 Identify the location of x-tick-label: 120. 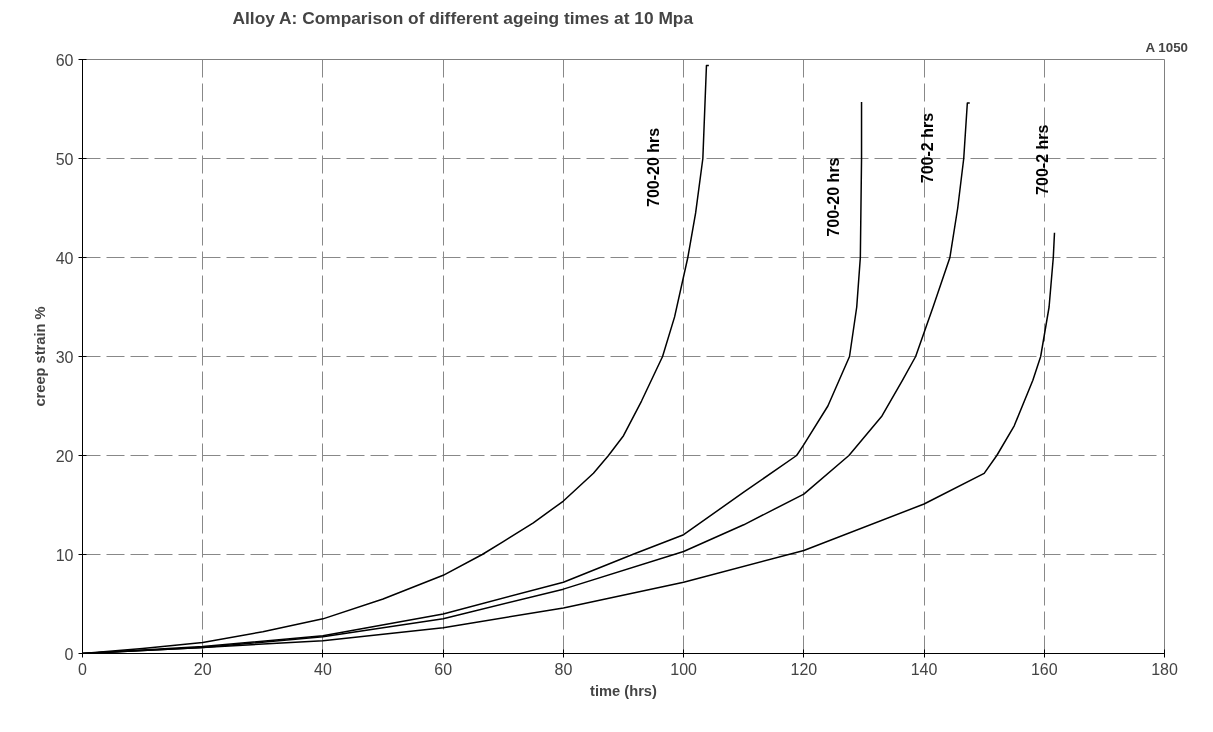
(804, 669).